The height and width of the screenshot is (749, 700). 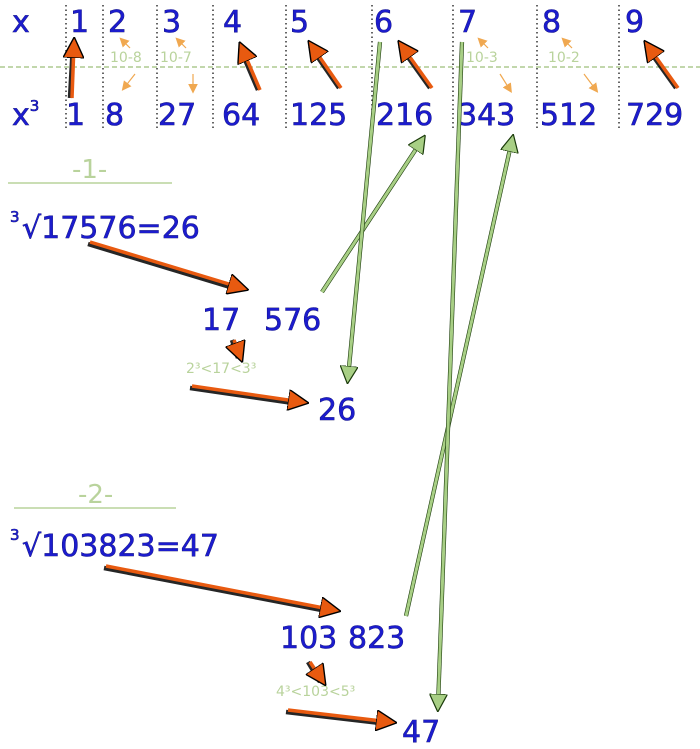 I want to click on example-1-result: 26, so click(x=337, y=410).